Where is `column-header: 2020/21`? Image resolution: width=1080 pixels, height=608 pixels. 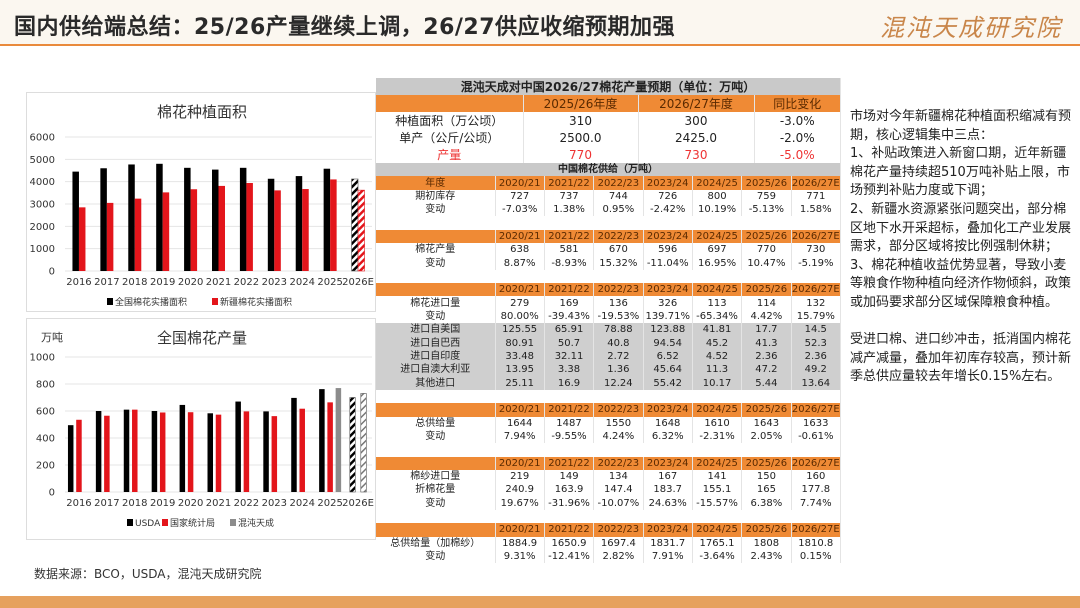 column-header: 2020/21 is located at coordinates (520, 183).